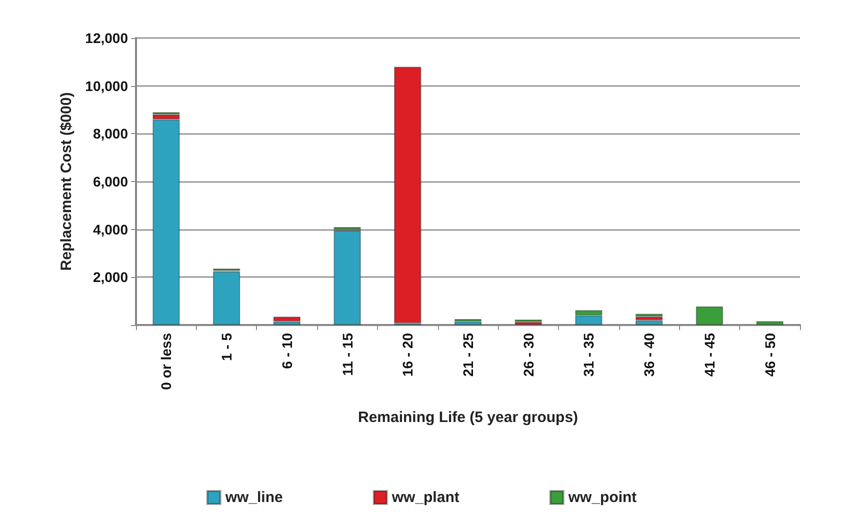  I want to click on x-tick-label: 31 - 35, so click(588, 354).